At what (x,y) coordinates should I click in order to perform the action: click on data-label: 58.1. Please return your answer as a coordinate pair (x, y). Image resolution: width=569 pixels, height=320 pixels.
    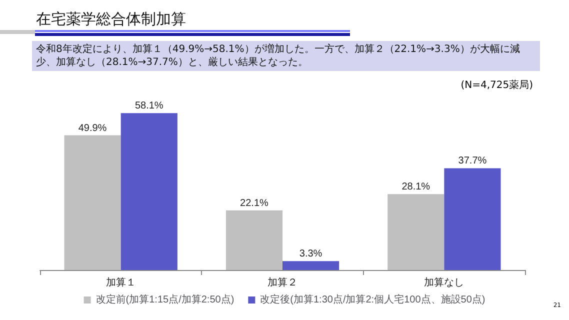
    Looking at the image, I should click on (144, 106).